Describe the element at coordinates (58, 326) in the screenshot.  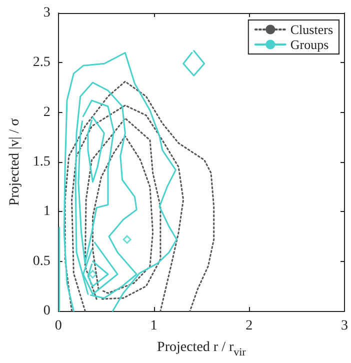
I see `x-tick-label: 0` at that location.